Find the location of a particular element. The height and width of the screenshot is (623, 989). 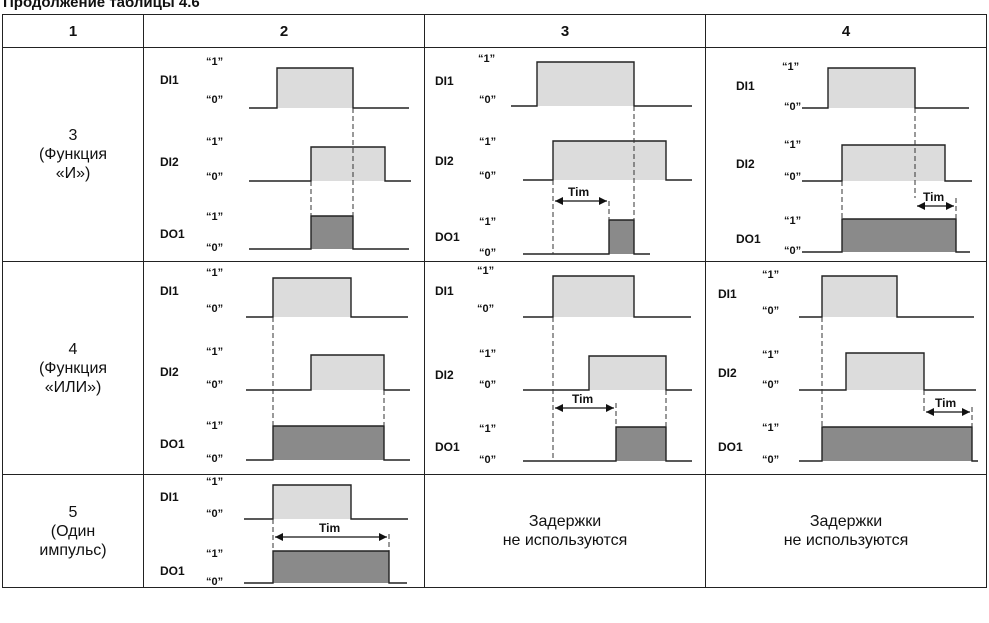

mode-number: 3 is located at coordinates (73, 135).